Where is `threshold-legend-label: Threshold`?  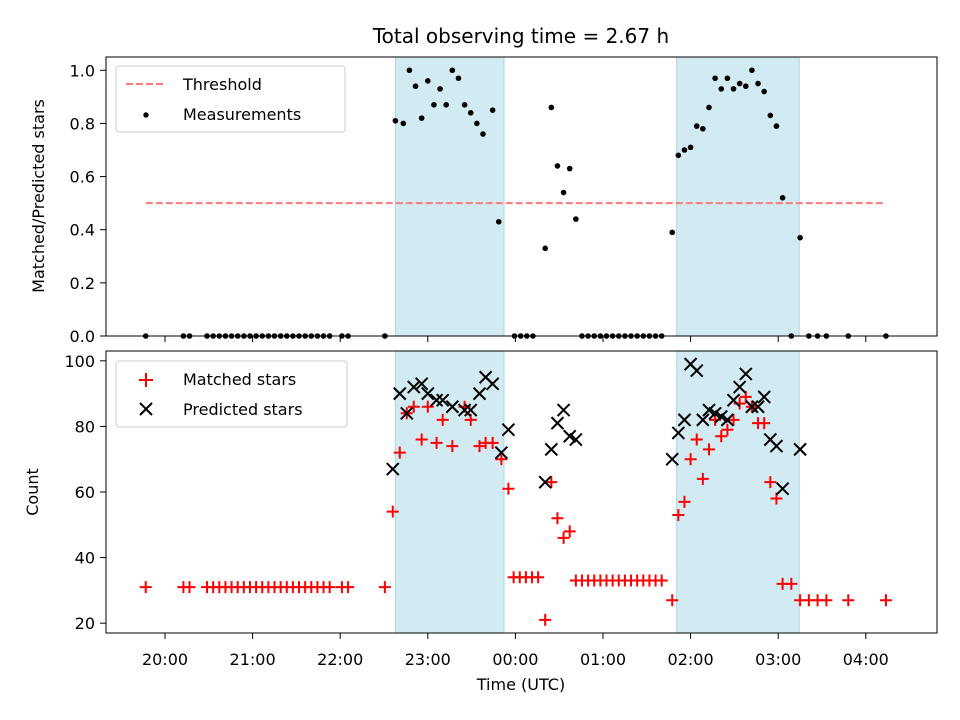
threshold-legend-label: Threshold is located at coordinates (222, 84).